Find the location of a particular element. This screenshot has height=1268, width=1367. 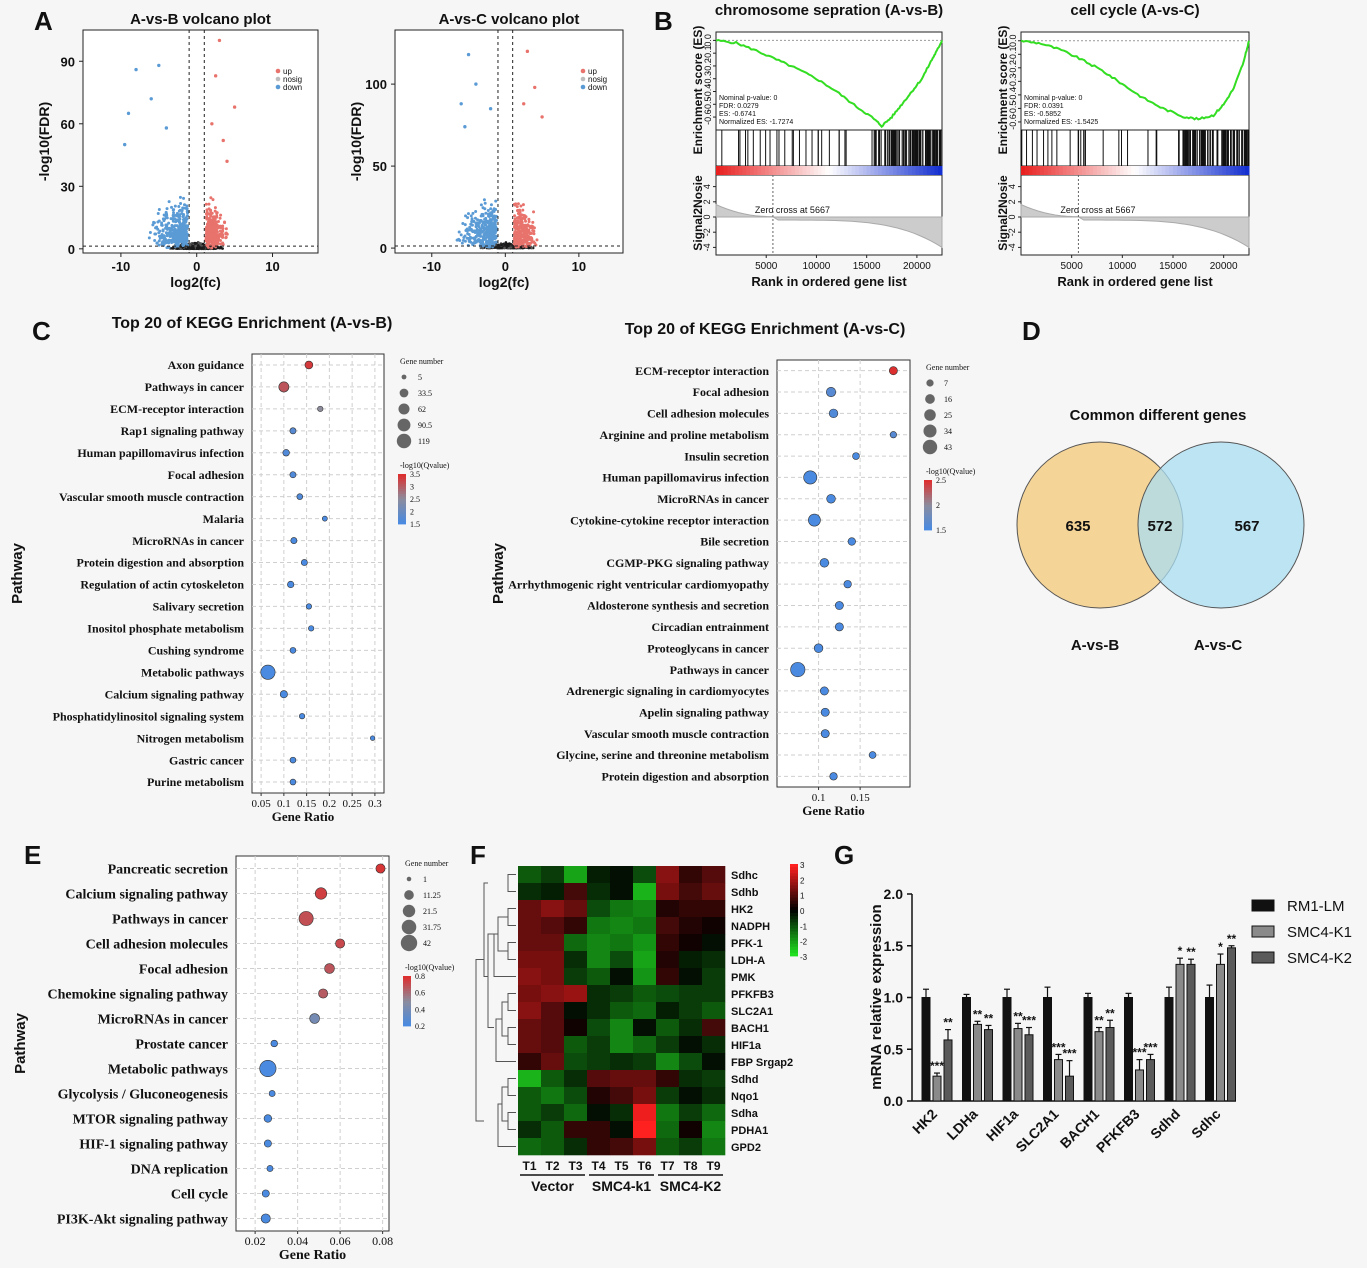

legend-label: RM1-LM is located at coordinates (1316, 906).